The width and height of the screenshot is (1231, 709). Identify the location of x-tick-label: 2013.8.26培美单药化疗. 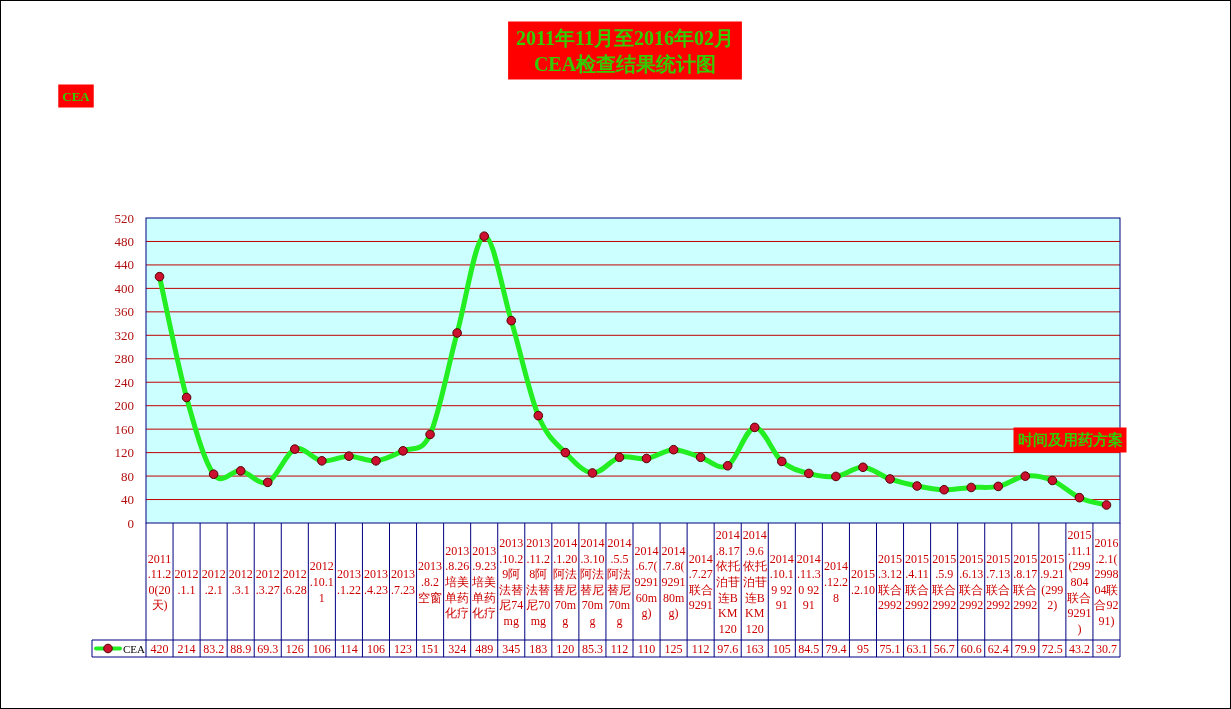
(457, 582).